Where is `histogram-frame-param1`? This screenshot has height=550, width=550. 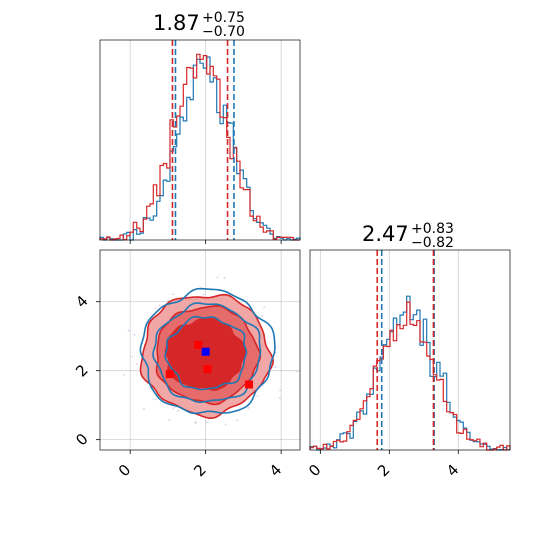
histogram-frame-param1 is located at coordinates (200, 140).